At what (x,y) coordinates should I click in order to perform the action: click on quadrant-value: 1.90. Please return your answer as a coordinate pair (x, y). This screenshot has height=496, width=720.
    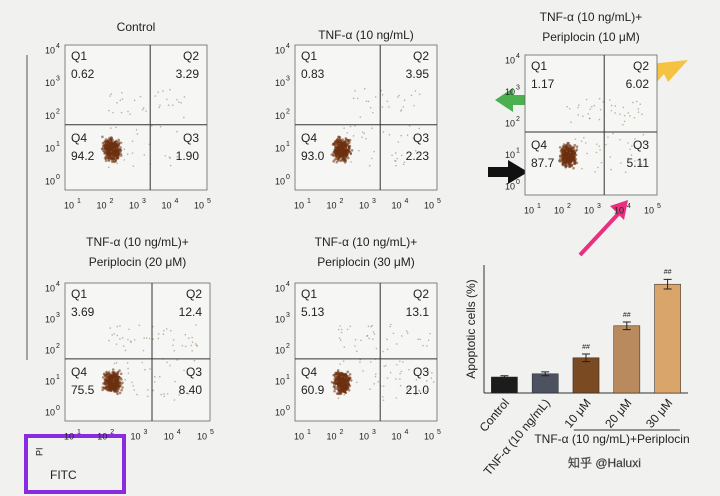
    Looking at the image, I should click on (188, 156).